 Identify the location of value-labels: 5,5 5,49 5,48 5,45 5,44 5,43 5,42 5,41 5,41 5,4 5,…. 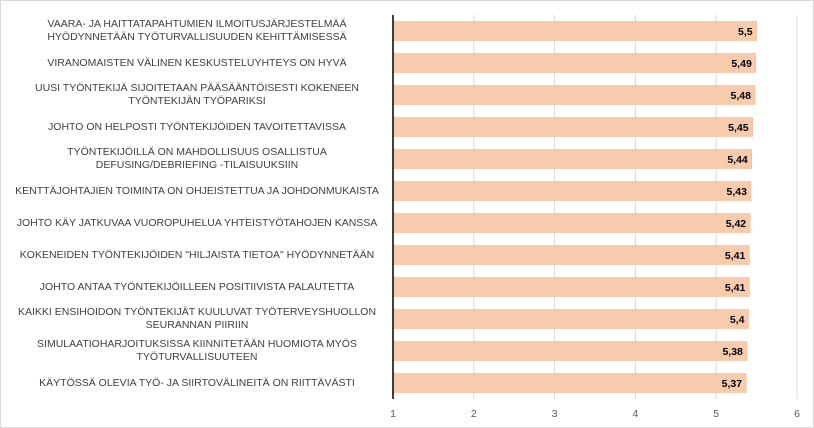
(737, 208).